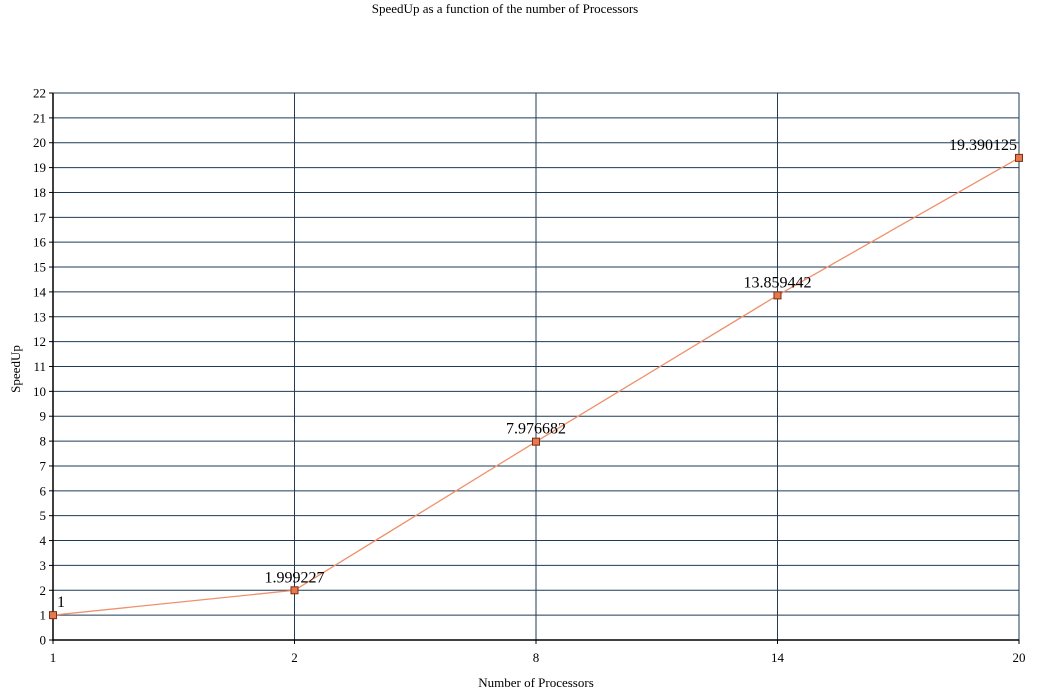 The image size is (1044, 695). Describe the element at coordinates (39, 192) in the screenshot. I see `y-tick-label: 18` at that location.